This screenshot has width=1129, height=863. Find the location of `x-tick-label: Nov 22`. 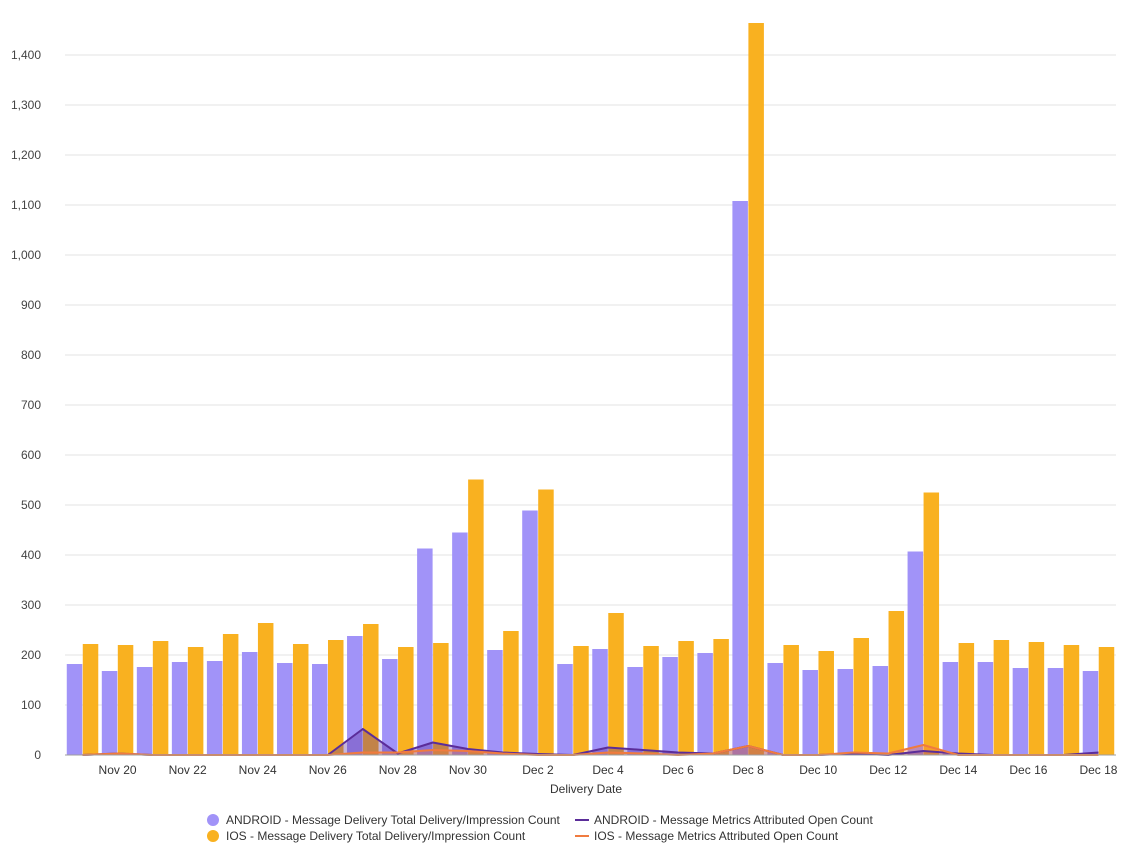

x-tick-label: Nov 22 is located at coordinates (188, 770).